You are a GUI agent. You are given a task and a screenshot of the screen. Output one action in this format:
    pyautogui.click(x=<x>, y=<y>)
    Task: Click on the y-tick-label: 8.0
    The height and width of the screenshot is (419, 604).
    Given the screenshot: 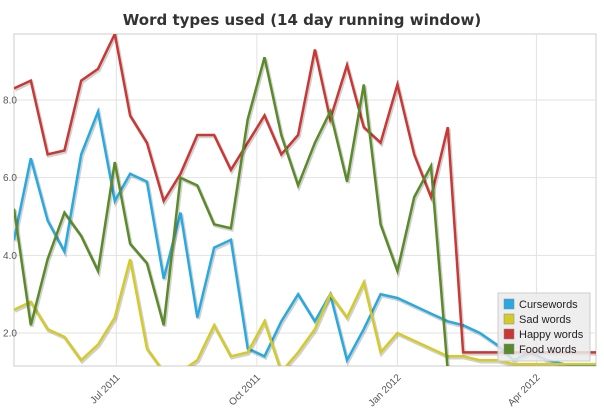 What is the action you would take?
    pyautogui.click(x=10, y=101)
    